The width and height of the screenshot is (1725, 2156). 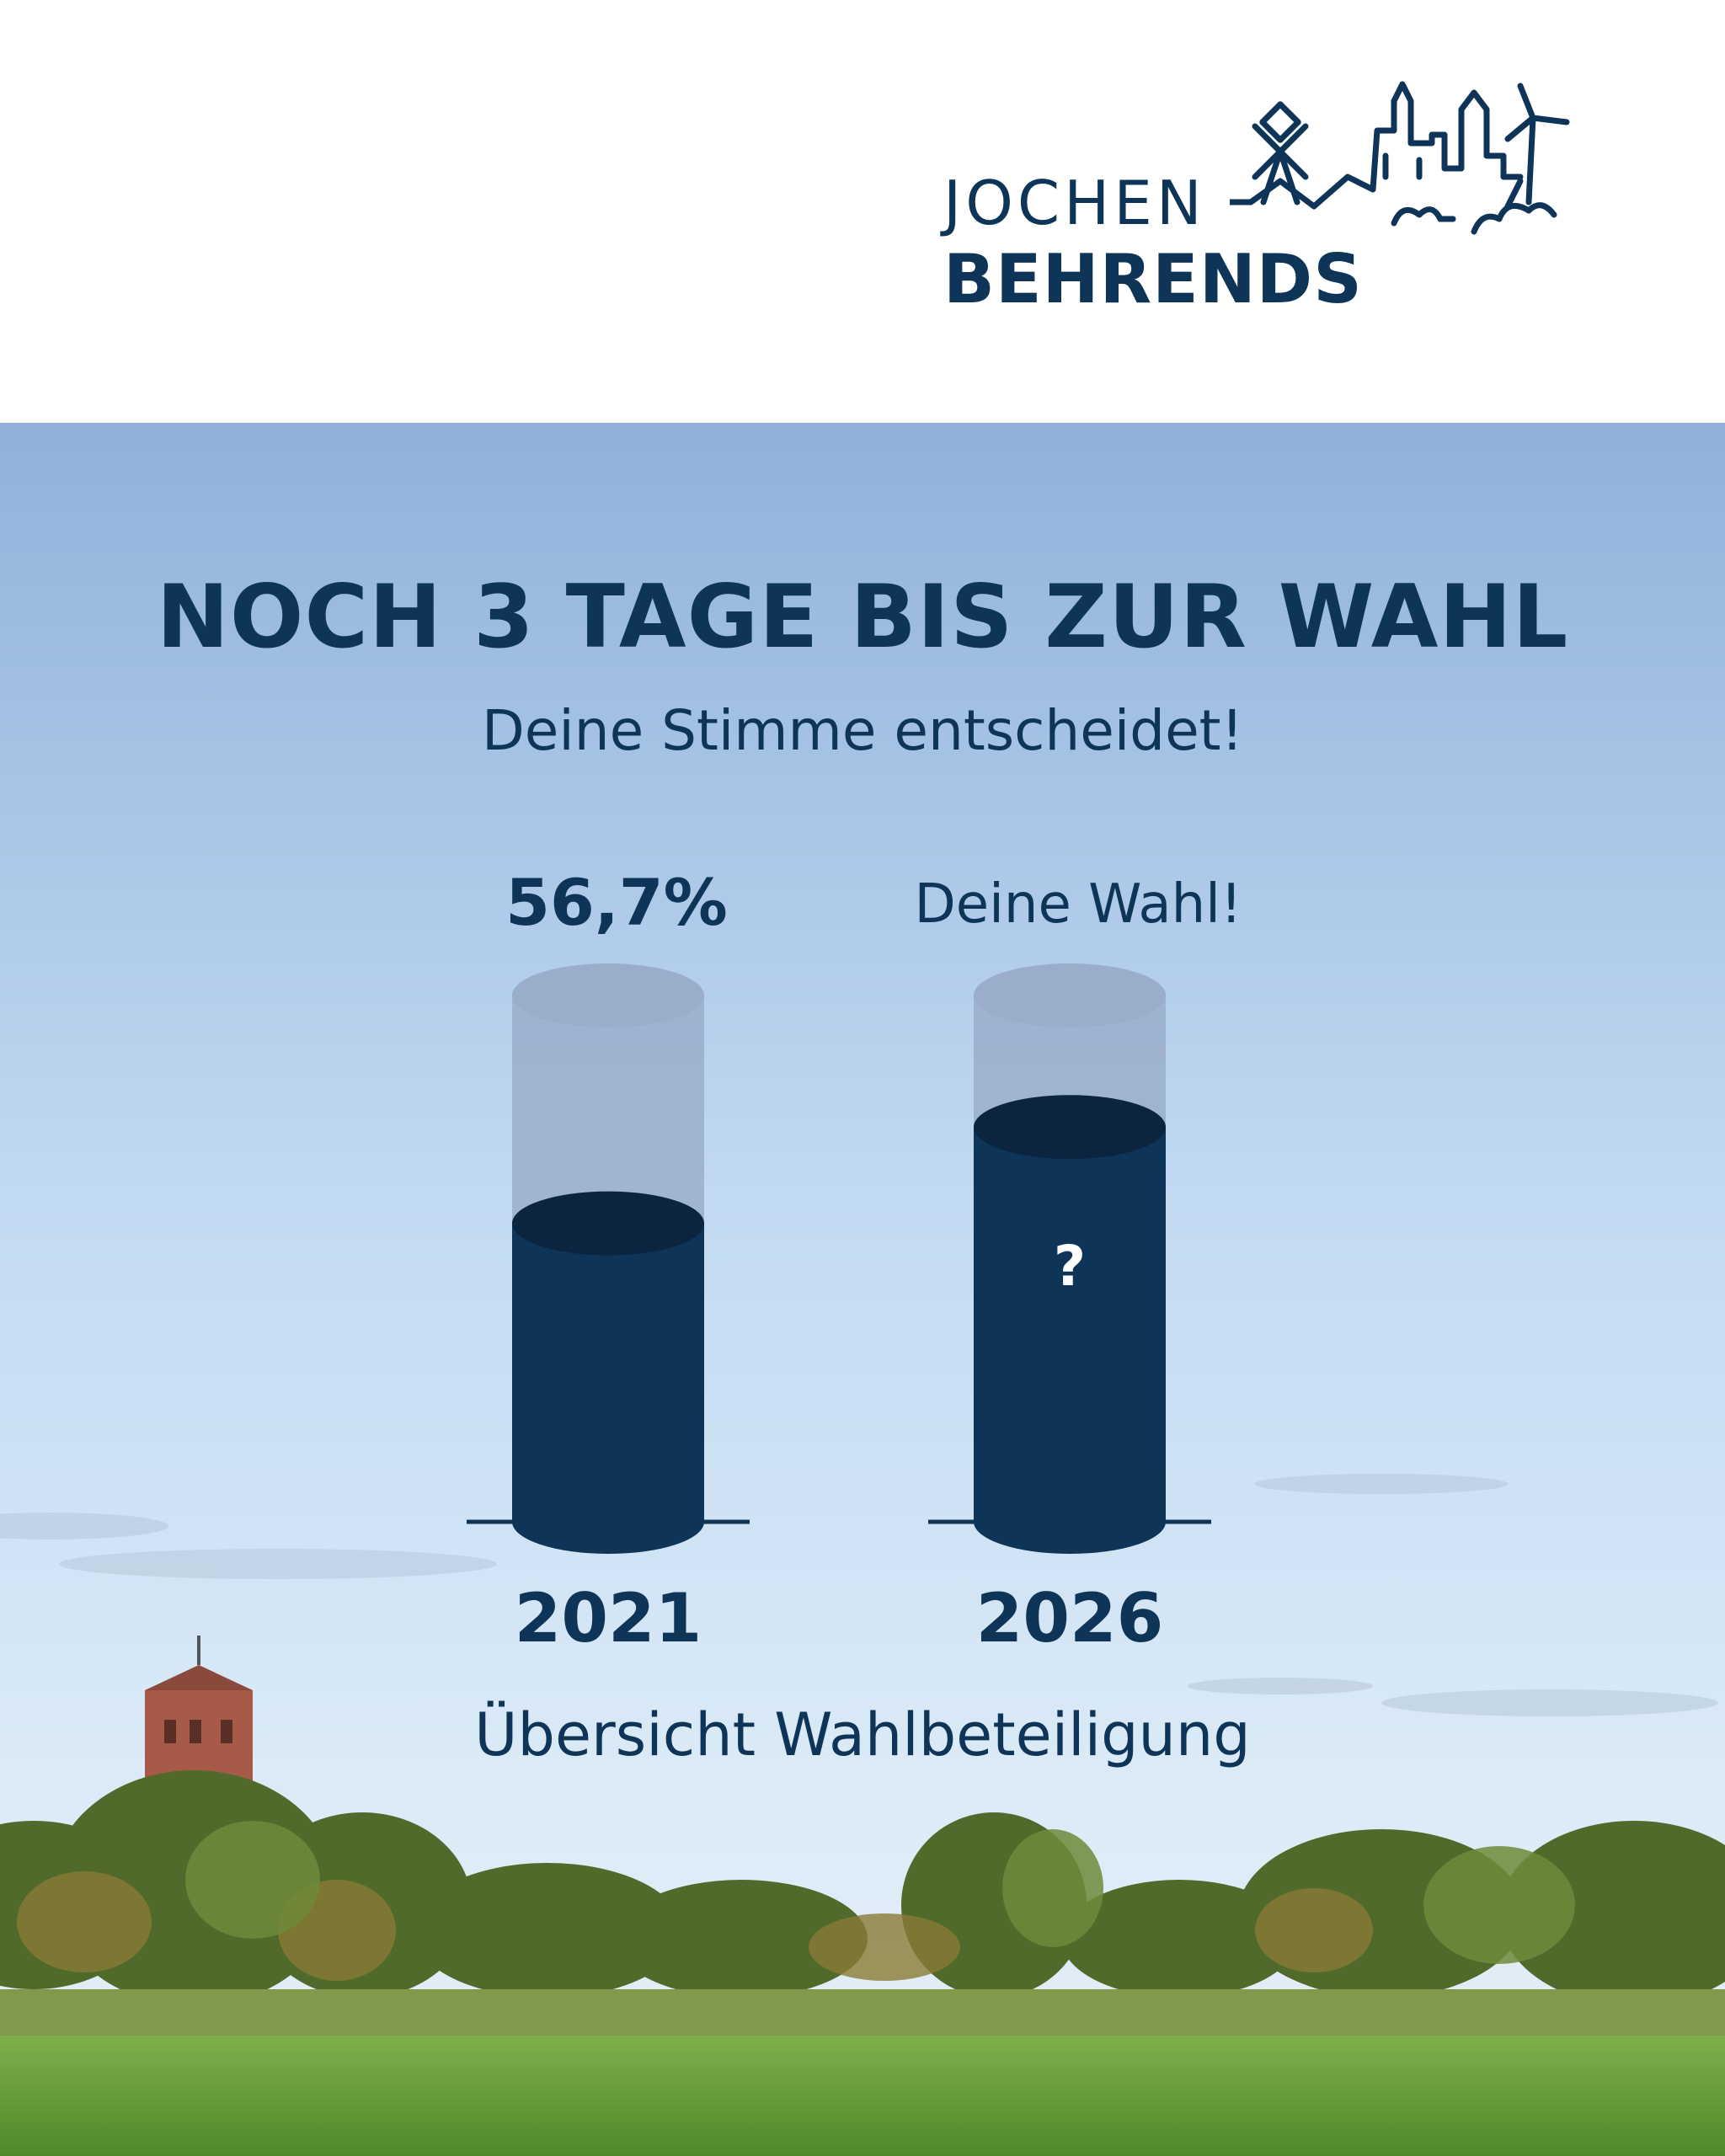 What do you see at coordinates (608, 1522) in the screenshot?
I see `bar-bottom-2021` at bounding box center [608, 1522].